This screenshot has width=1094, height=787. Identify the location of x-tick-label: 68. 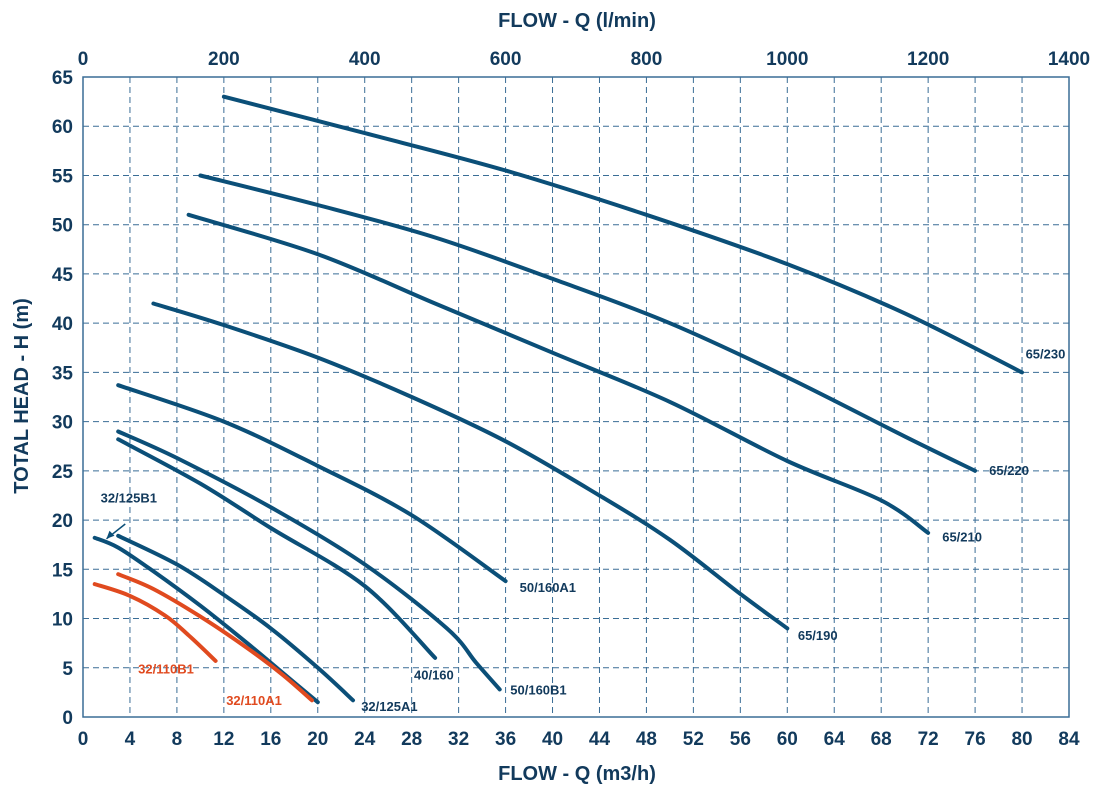
(881, 739).